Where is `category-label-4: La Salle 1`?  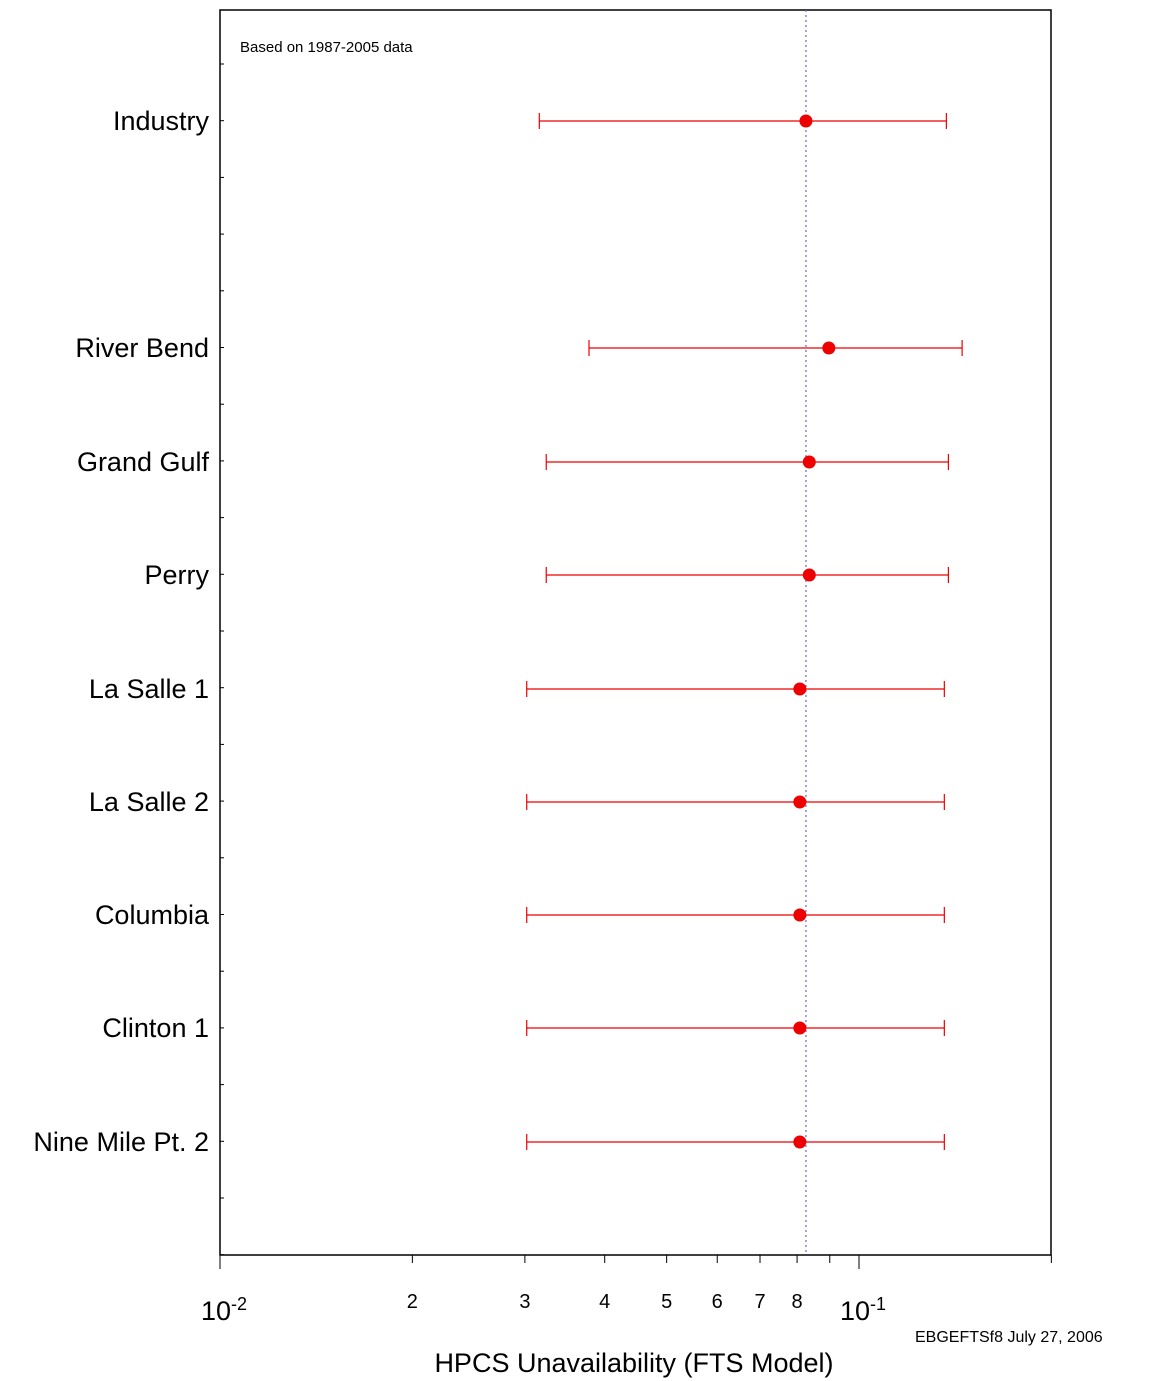
category-label-4: La Salle 1 is located at coordinates (149, 689).